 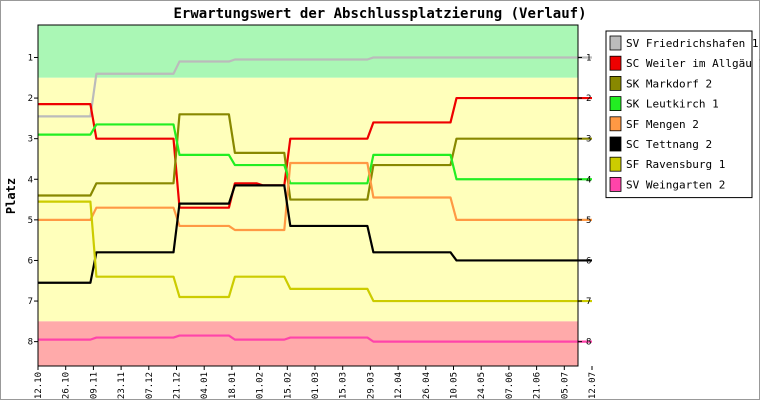 What do you see at coordinates (588, 343) in the screenshot?
I see `y-tick-label-right: 8` at bounding box center [588, 343].